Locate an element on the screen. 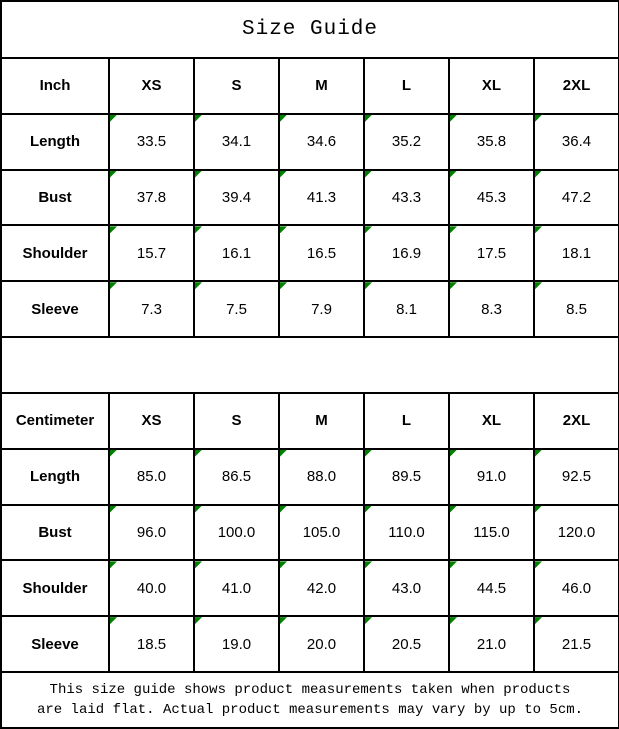 The image size is (619, 729). cell-value: 39.4 is located at coordinates (236, 197).